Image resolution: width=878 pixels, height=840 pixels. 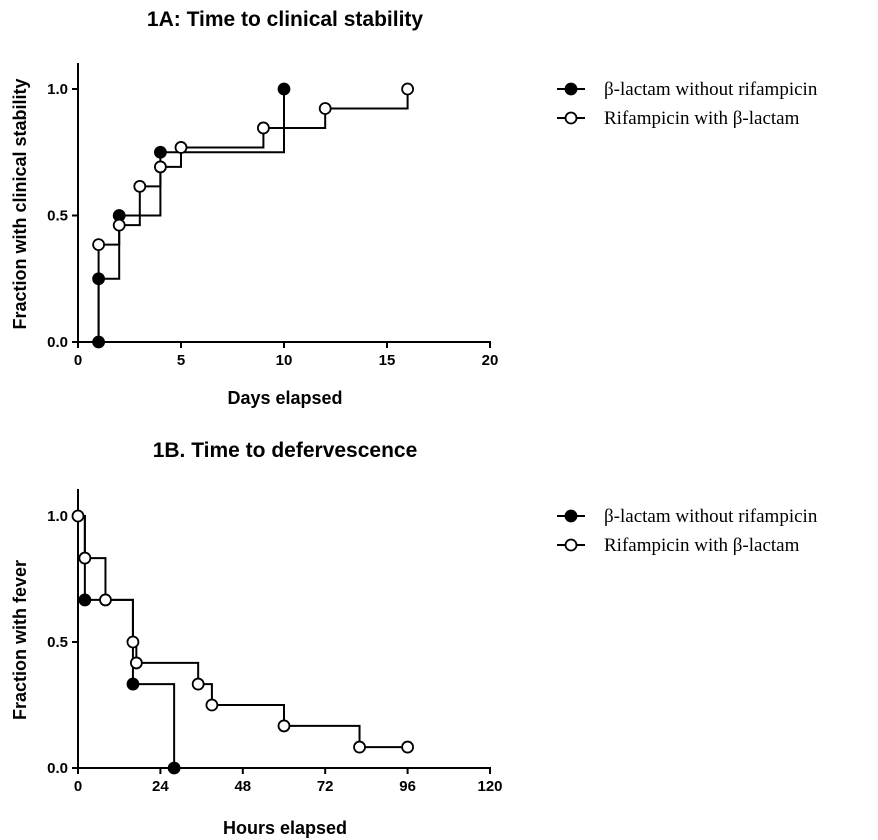 I want to click on chart-1a-legend-label-2: Rifampicin with β-lactam, so click(x=702, y=118).